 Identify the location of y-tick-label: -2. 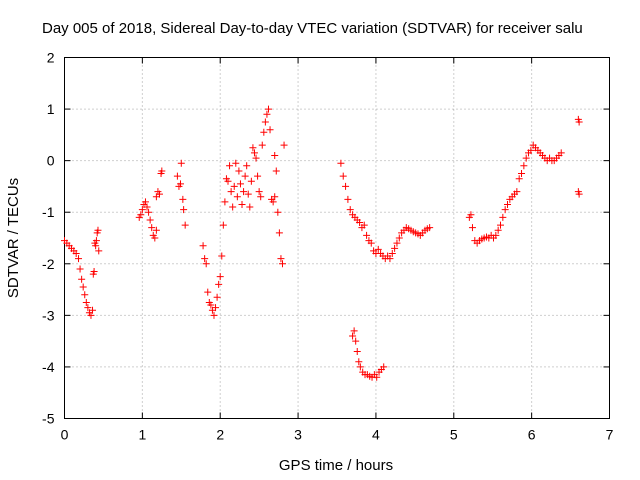
(48, 264).